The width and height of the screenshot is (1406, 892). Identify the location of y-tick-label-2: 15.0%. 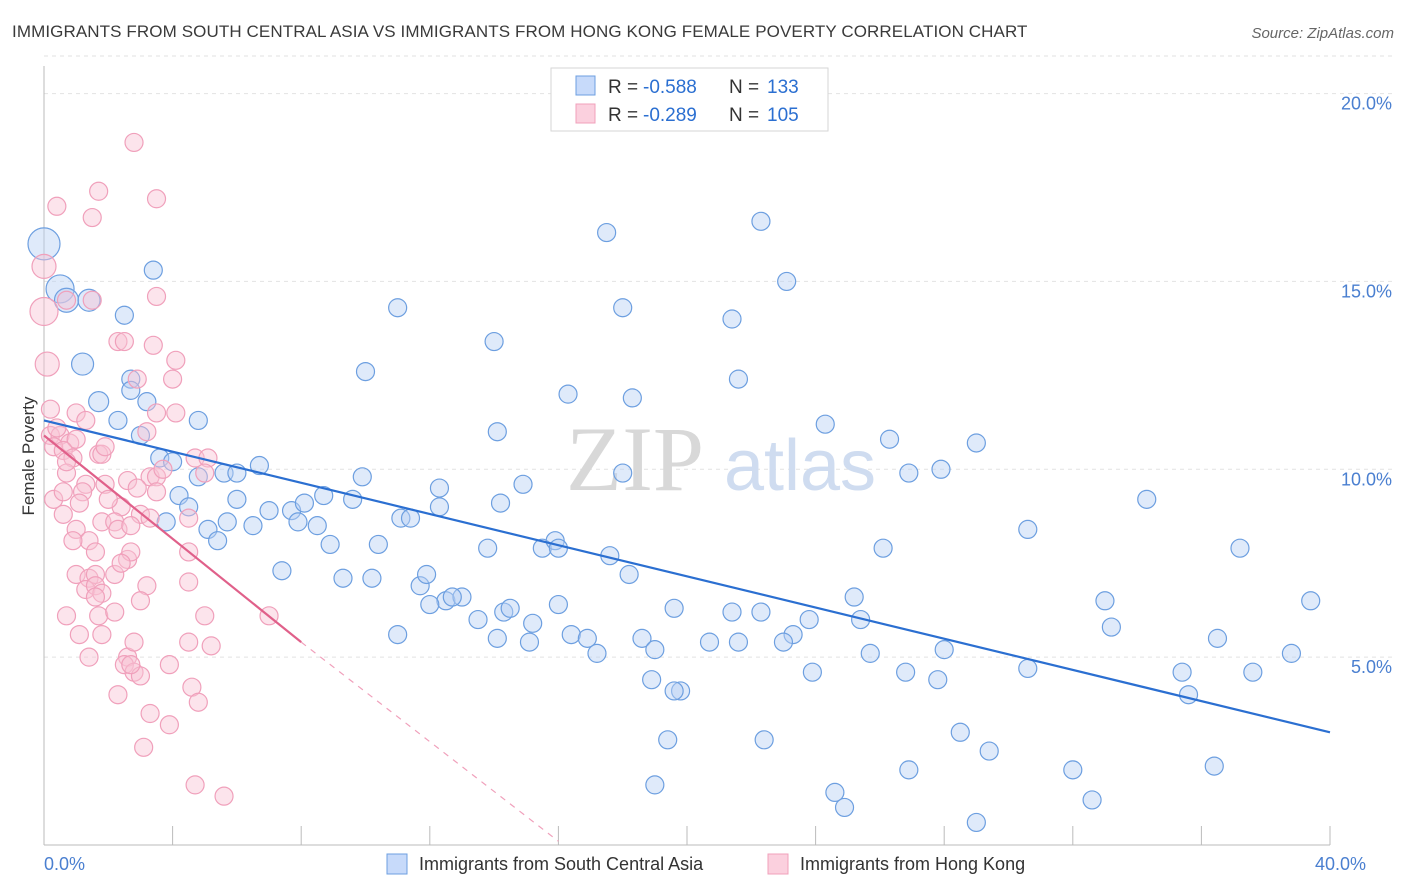
(1366, 291).